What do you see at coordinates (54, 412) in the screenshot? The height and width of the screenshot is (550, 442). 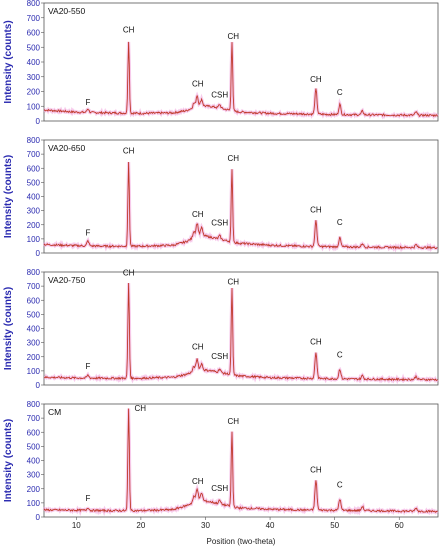 I see `panel-title: CM` at bounding box center [54, 412].